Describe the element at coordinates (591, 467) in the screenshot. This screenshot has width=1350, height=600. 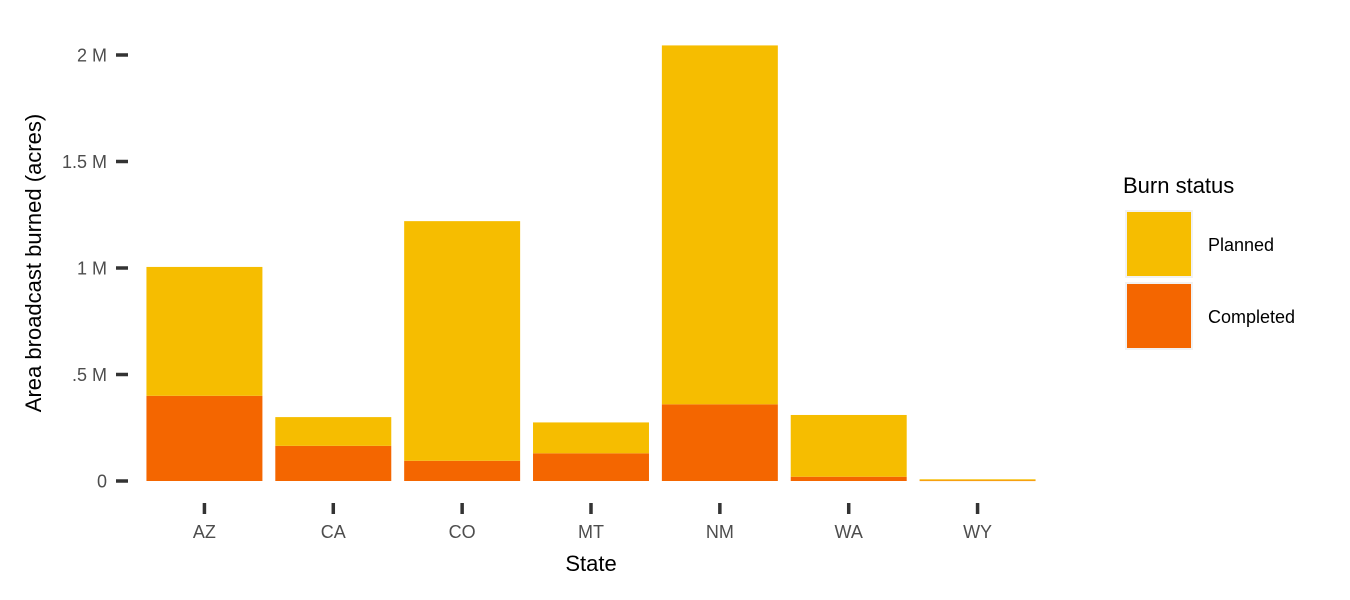
I see `bar-mt-completed` at that location.